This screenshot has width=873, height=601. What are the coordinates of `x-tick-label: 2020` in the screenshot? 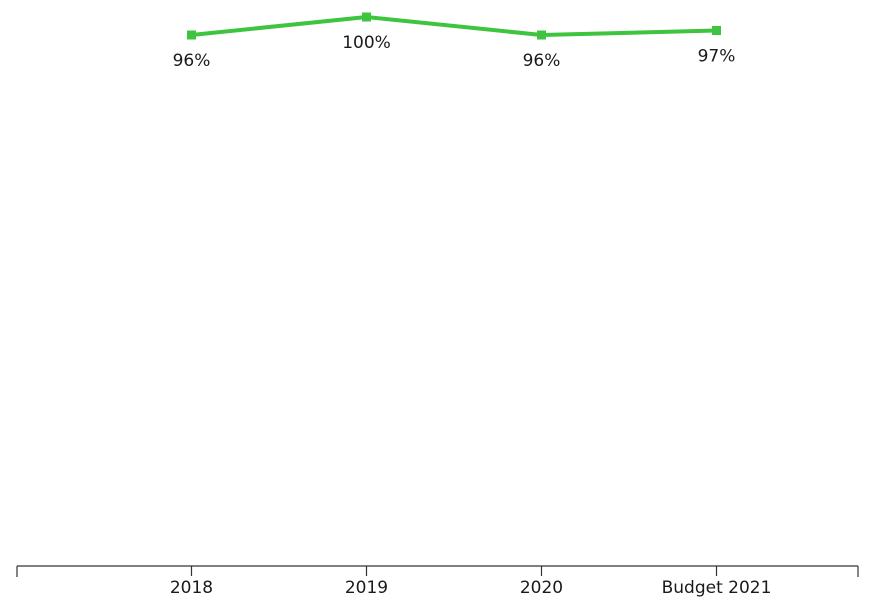 It's located at (541, 588).